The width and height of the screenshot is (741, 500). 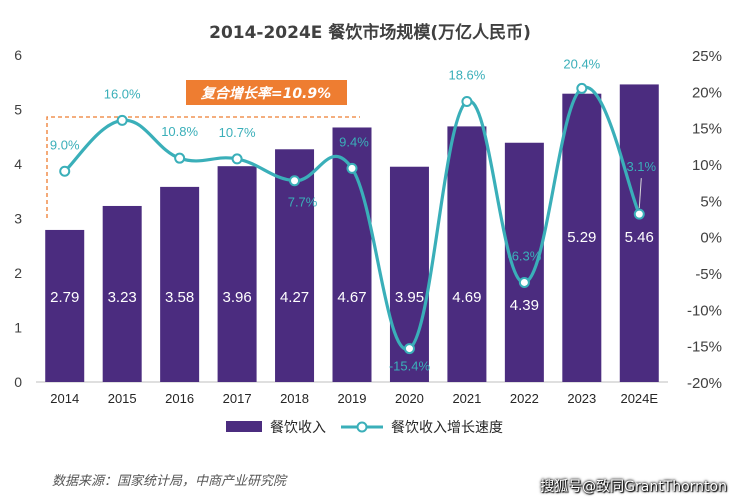 What do you see at coordinates (409, 297) in the screenshot?
I see `bar-value-label: 3.95` at bounding box center [409, 297].